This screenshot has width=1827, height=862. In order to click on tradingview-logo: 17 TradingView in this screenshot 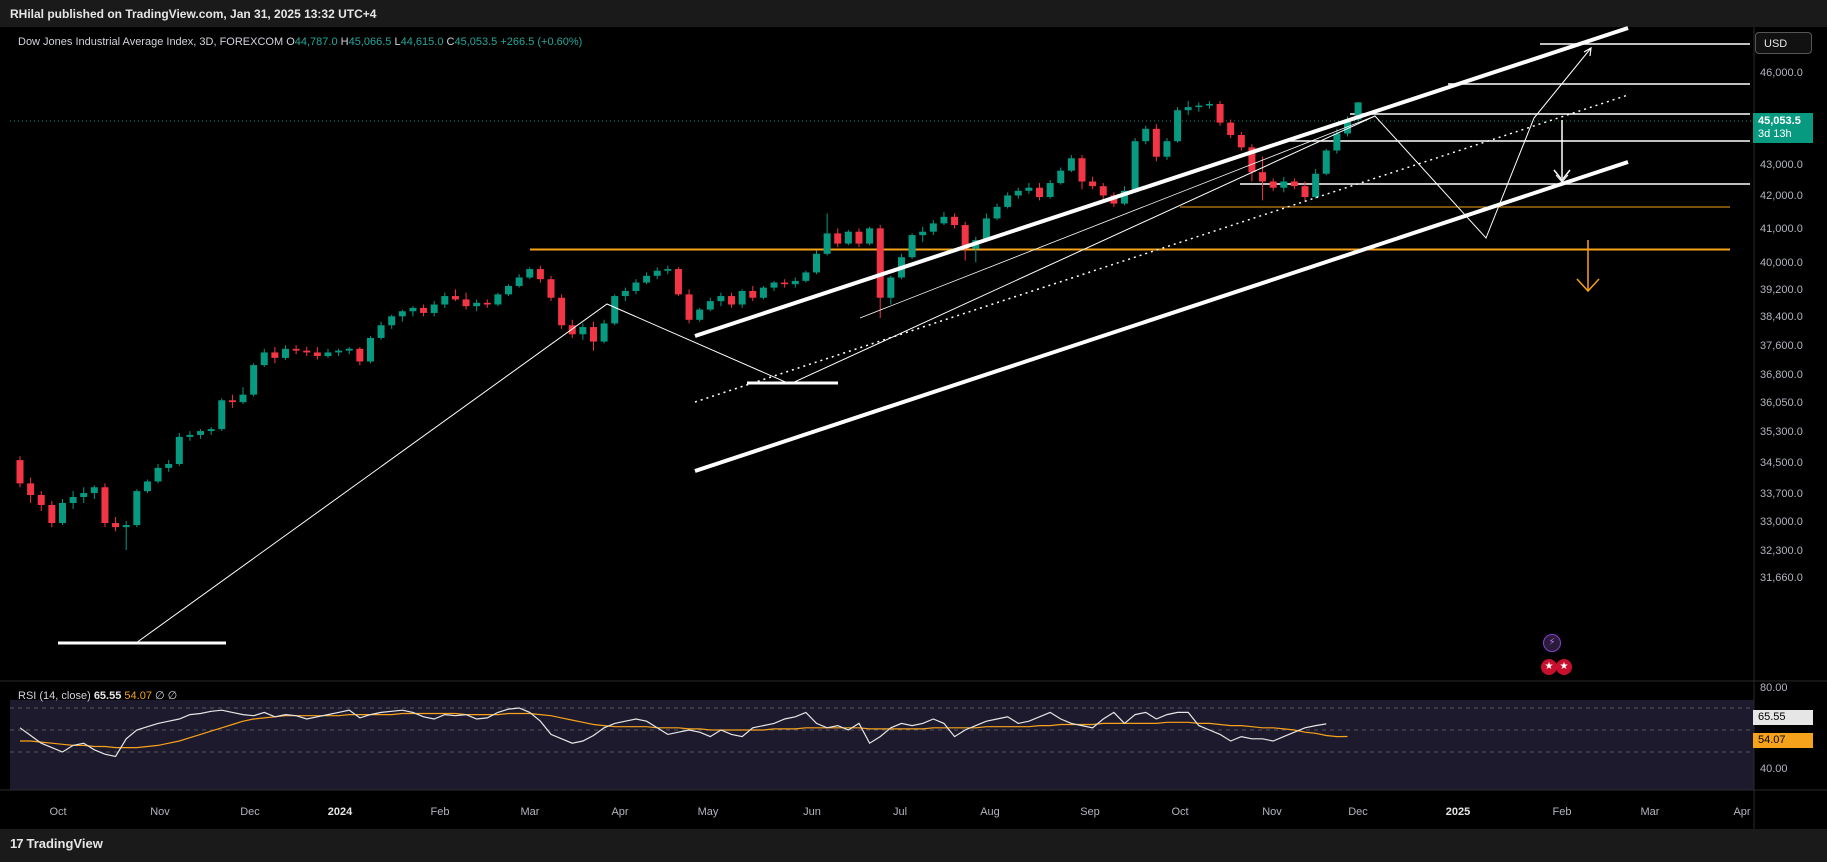, I will do `click(56, 843)`.